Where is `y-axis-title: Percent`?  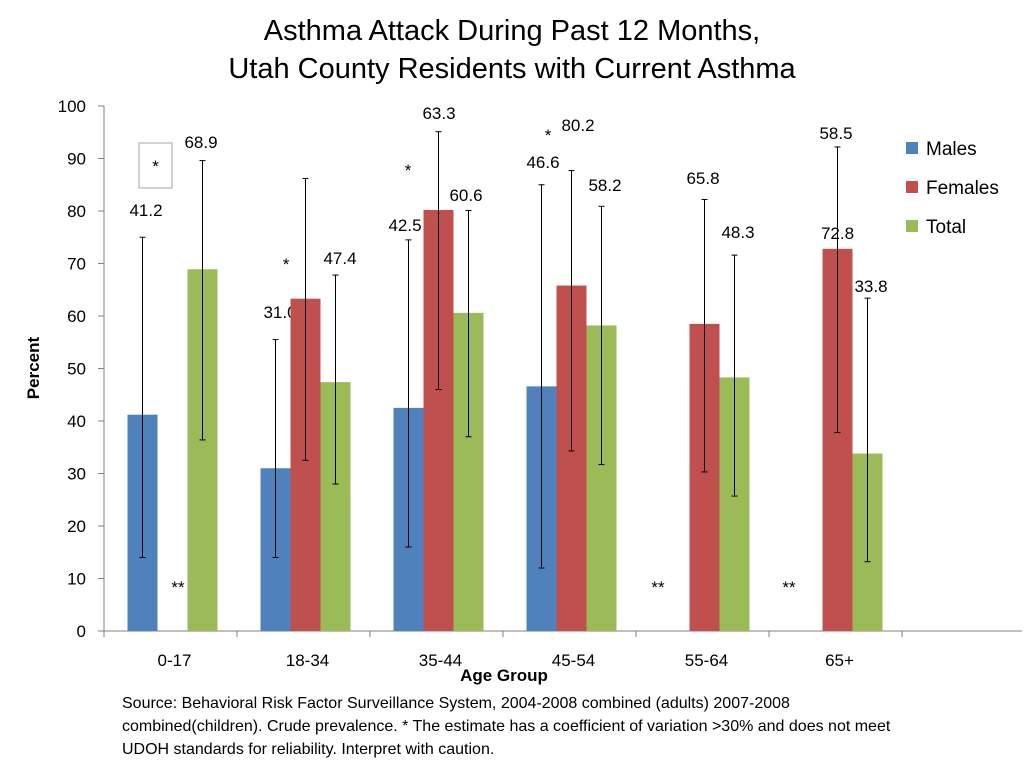
y-axis-title: Percent is located at coordinates (33, 367).